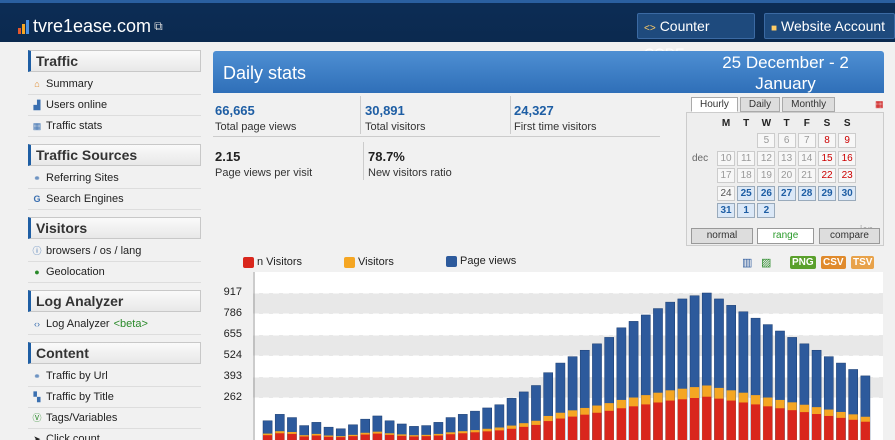  Describe the element at coordinates (847, 193) in the screenshot. I see `calendar-day: 30` at that location.